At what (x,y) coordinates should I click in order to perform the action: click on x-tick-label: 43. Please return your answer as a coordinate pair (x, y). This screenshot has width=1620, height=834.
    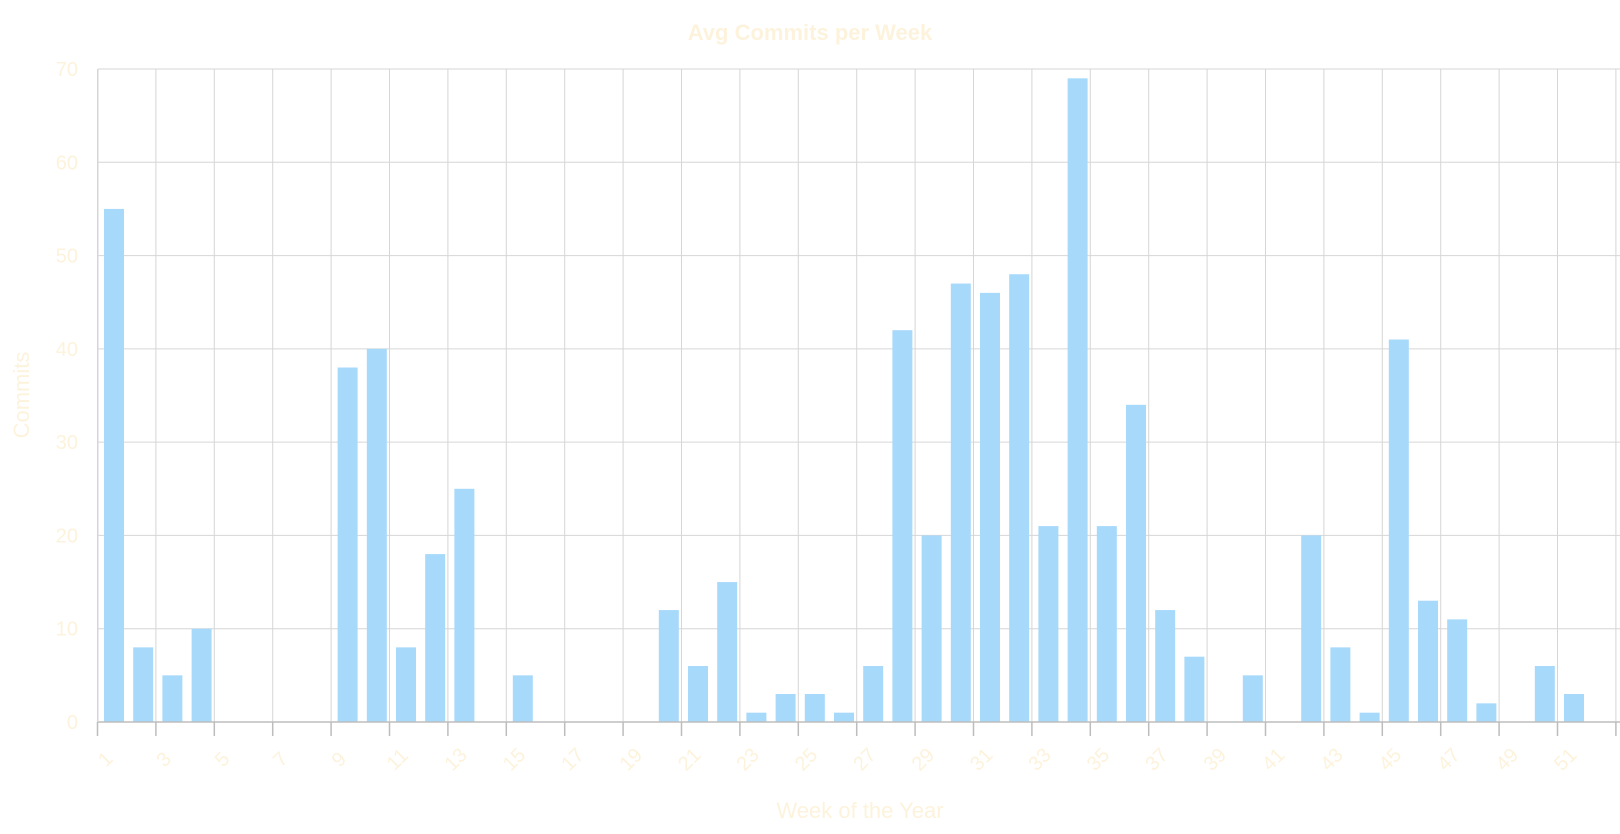
    Looking at the image, I should click on (1332, 759).